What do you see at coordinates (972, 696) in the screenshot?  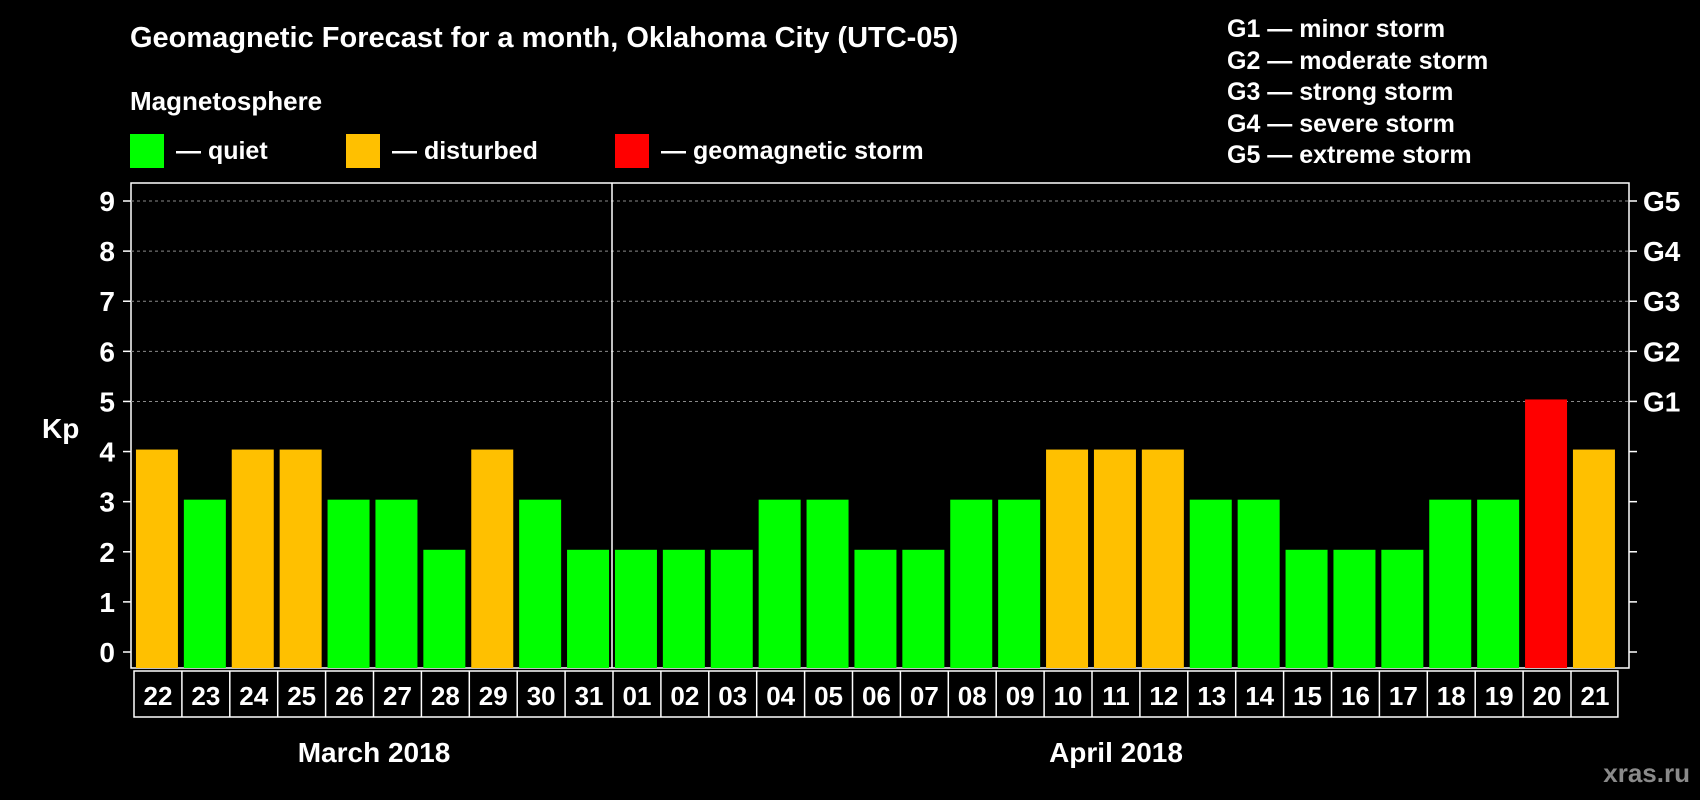 I see `x-tick-label-08: 08` at bounding box center [972, 696].